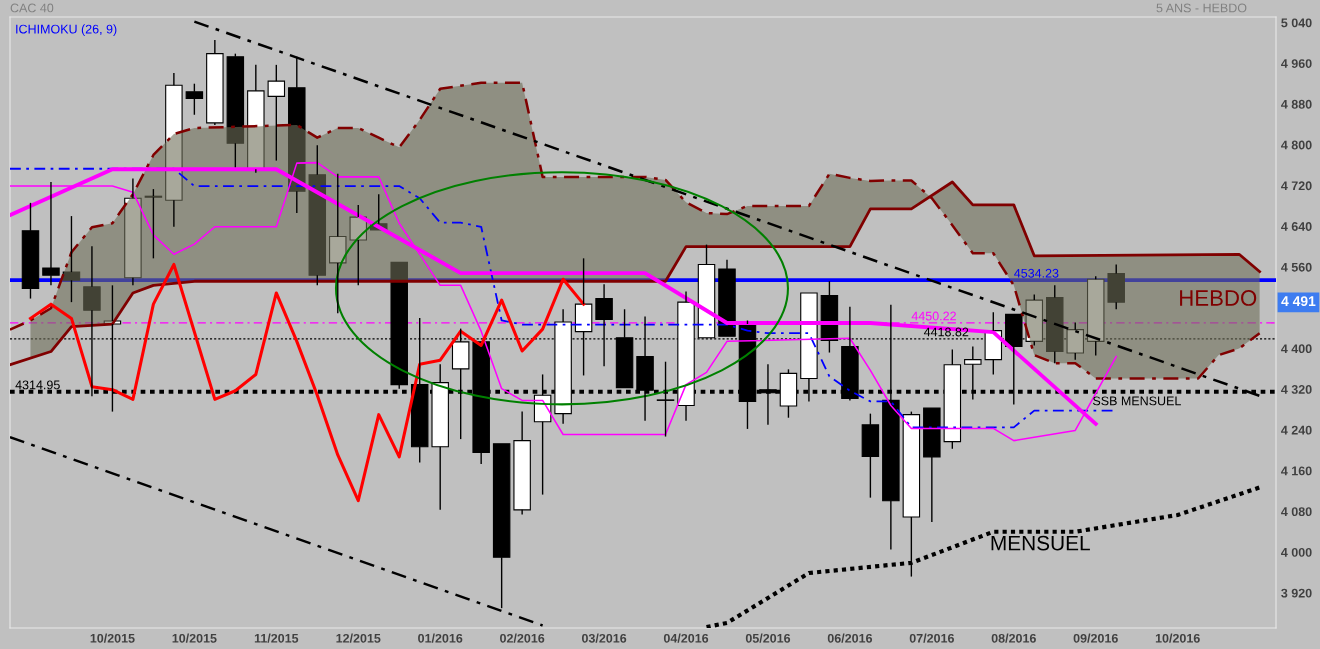 Image resolution: width=1320 pixels, height=649 pixels. I want to click on x-tick-label: 06/2016, so click(850, 638).